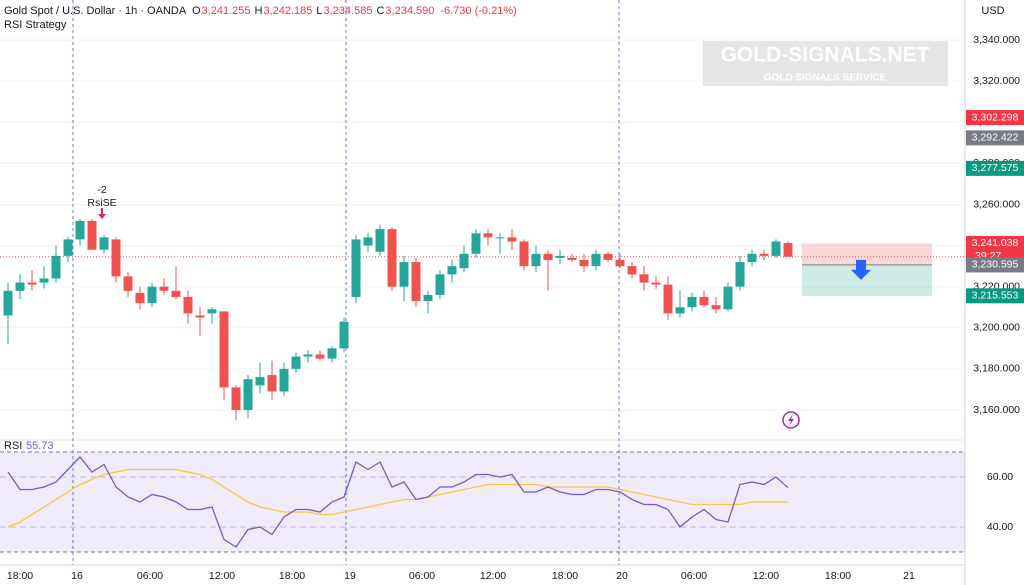 Image resolution: width=1024 pixels, height=585 pixels. I want to click on x-tick-label: 16, so click(77, 576).